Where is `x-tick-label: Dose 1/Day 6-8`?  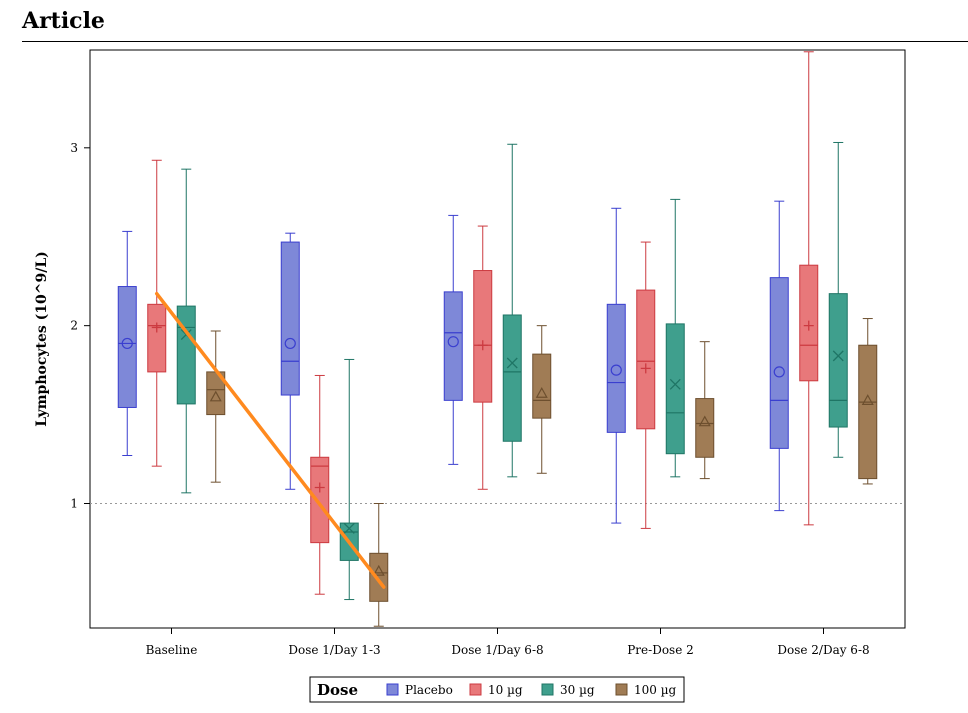
x-tick-label: Dose 1/Day 6-8 is located at coordinates (497, 650).